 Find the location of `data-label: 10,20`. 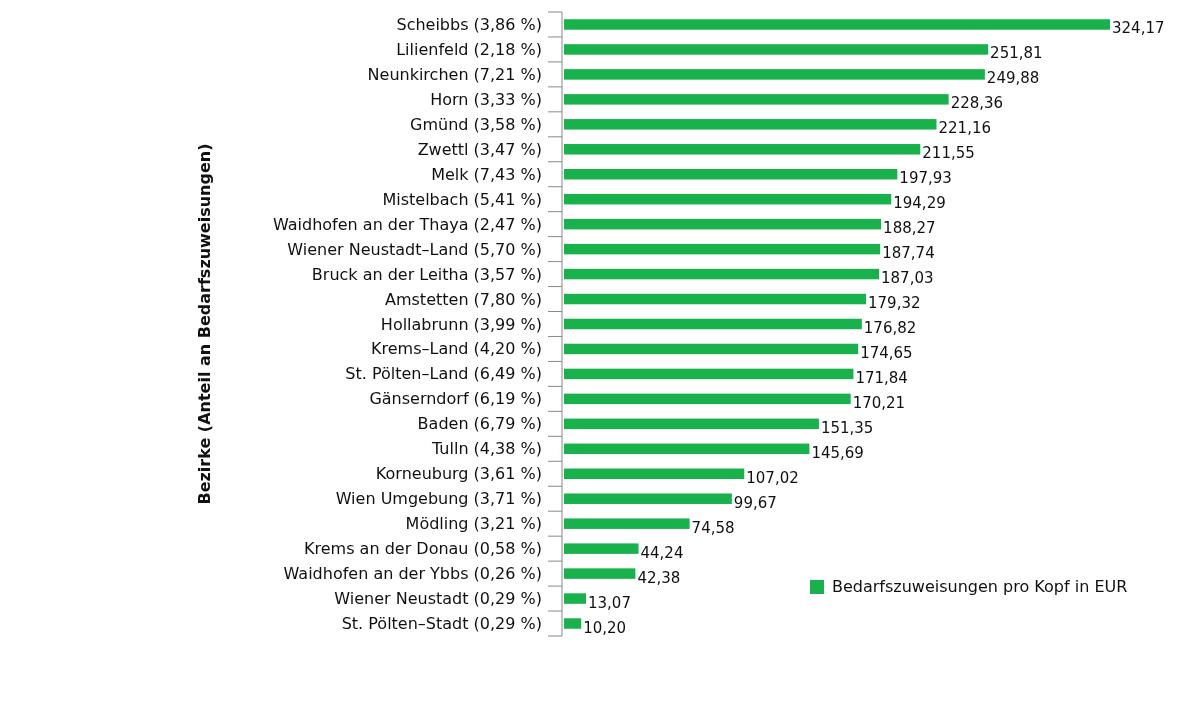

data-label: 10,20 is located at coordinates (605, 627).